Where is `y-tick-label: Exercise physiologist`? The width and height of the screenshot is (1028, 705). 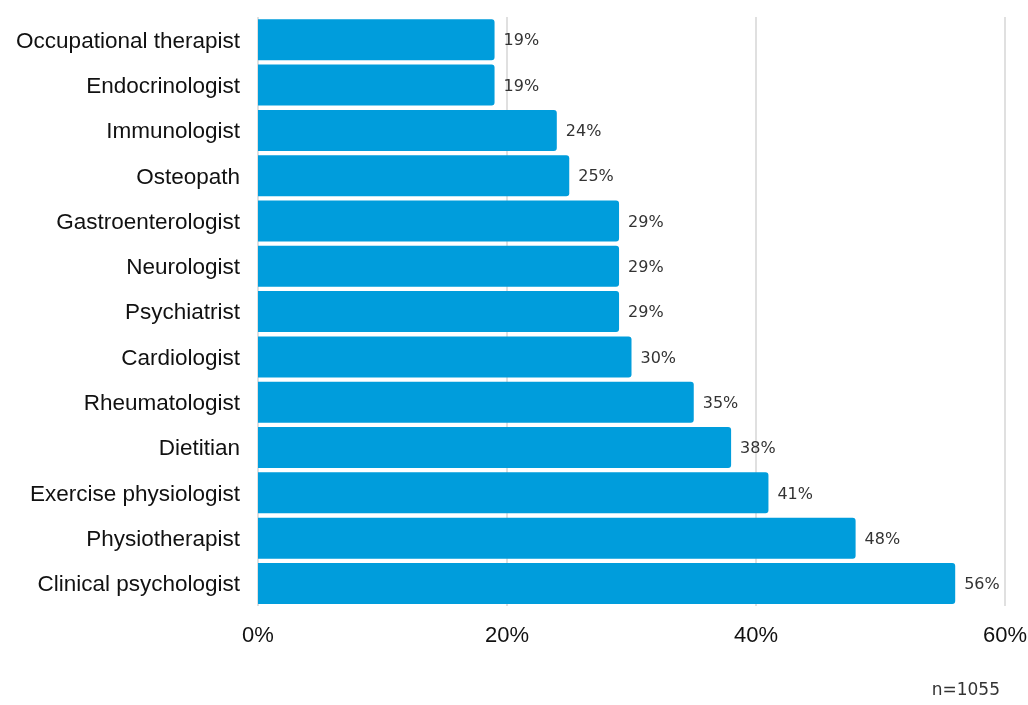 y-tick-label: Exercise physiologist is located at coordinates (135, 493).